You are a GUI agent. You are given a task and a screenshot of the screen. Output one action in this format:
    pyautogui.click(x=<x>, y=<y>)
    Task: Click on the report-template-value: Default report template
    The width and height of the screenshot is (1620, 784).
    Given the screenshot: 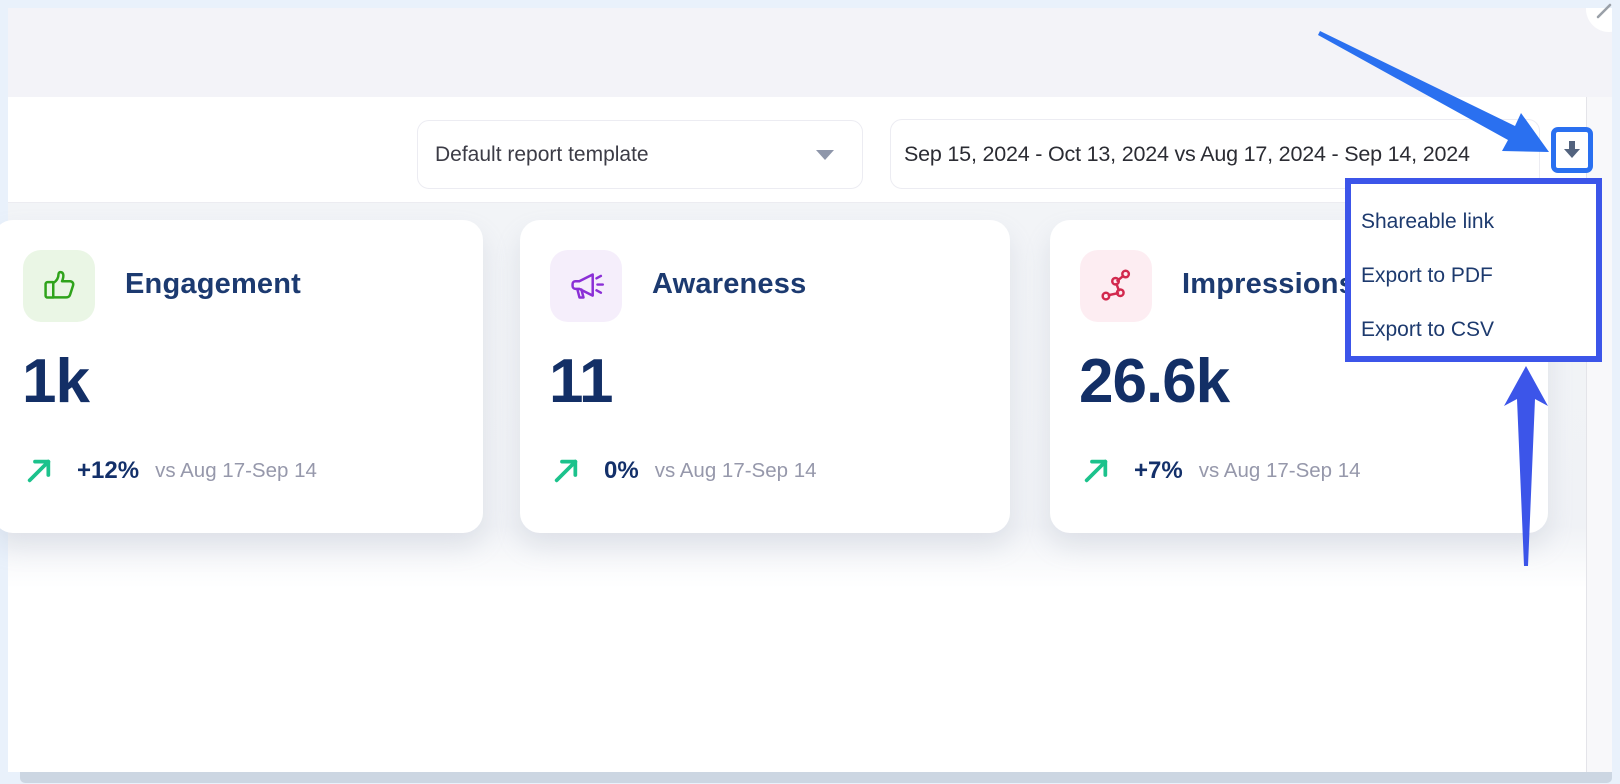 What is the action you would take?
    pyautogui.click(x=542, y=154)
    